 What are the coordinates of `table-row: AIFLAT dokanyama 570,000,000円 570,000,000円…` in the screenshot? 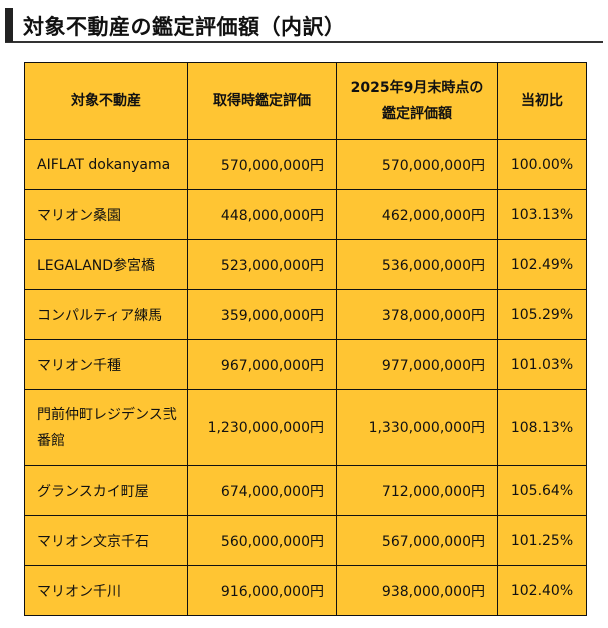 It's located at (305, 164).